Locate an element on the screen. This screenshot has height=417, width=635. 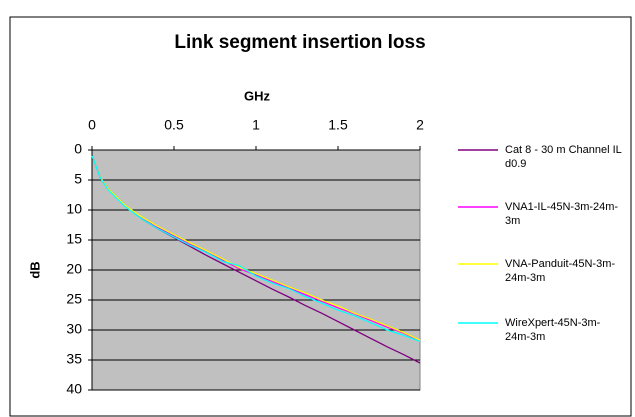
legend-label: VNA1-IL-45N-3m-24m-3m is located at coordinates (562, 214).